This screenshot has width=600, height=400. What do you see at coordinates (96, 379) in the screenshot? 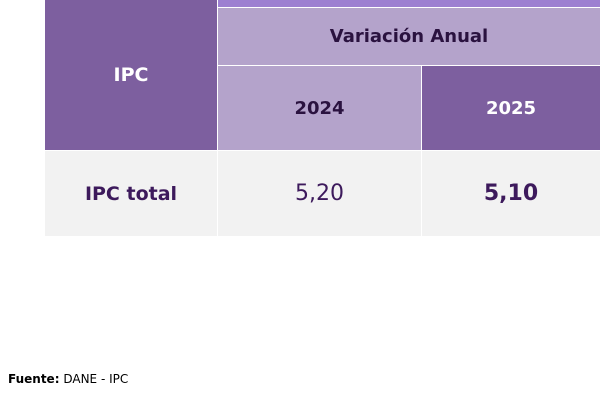
I see `footer-text: DANE - IPC` at bounding box center [96, 379].